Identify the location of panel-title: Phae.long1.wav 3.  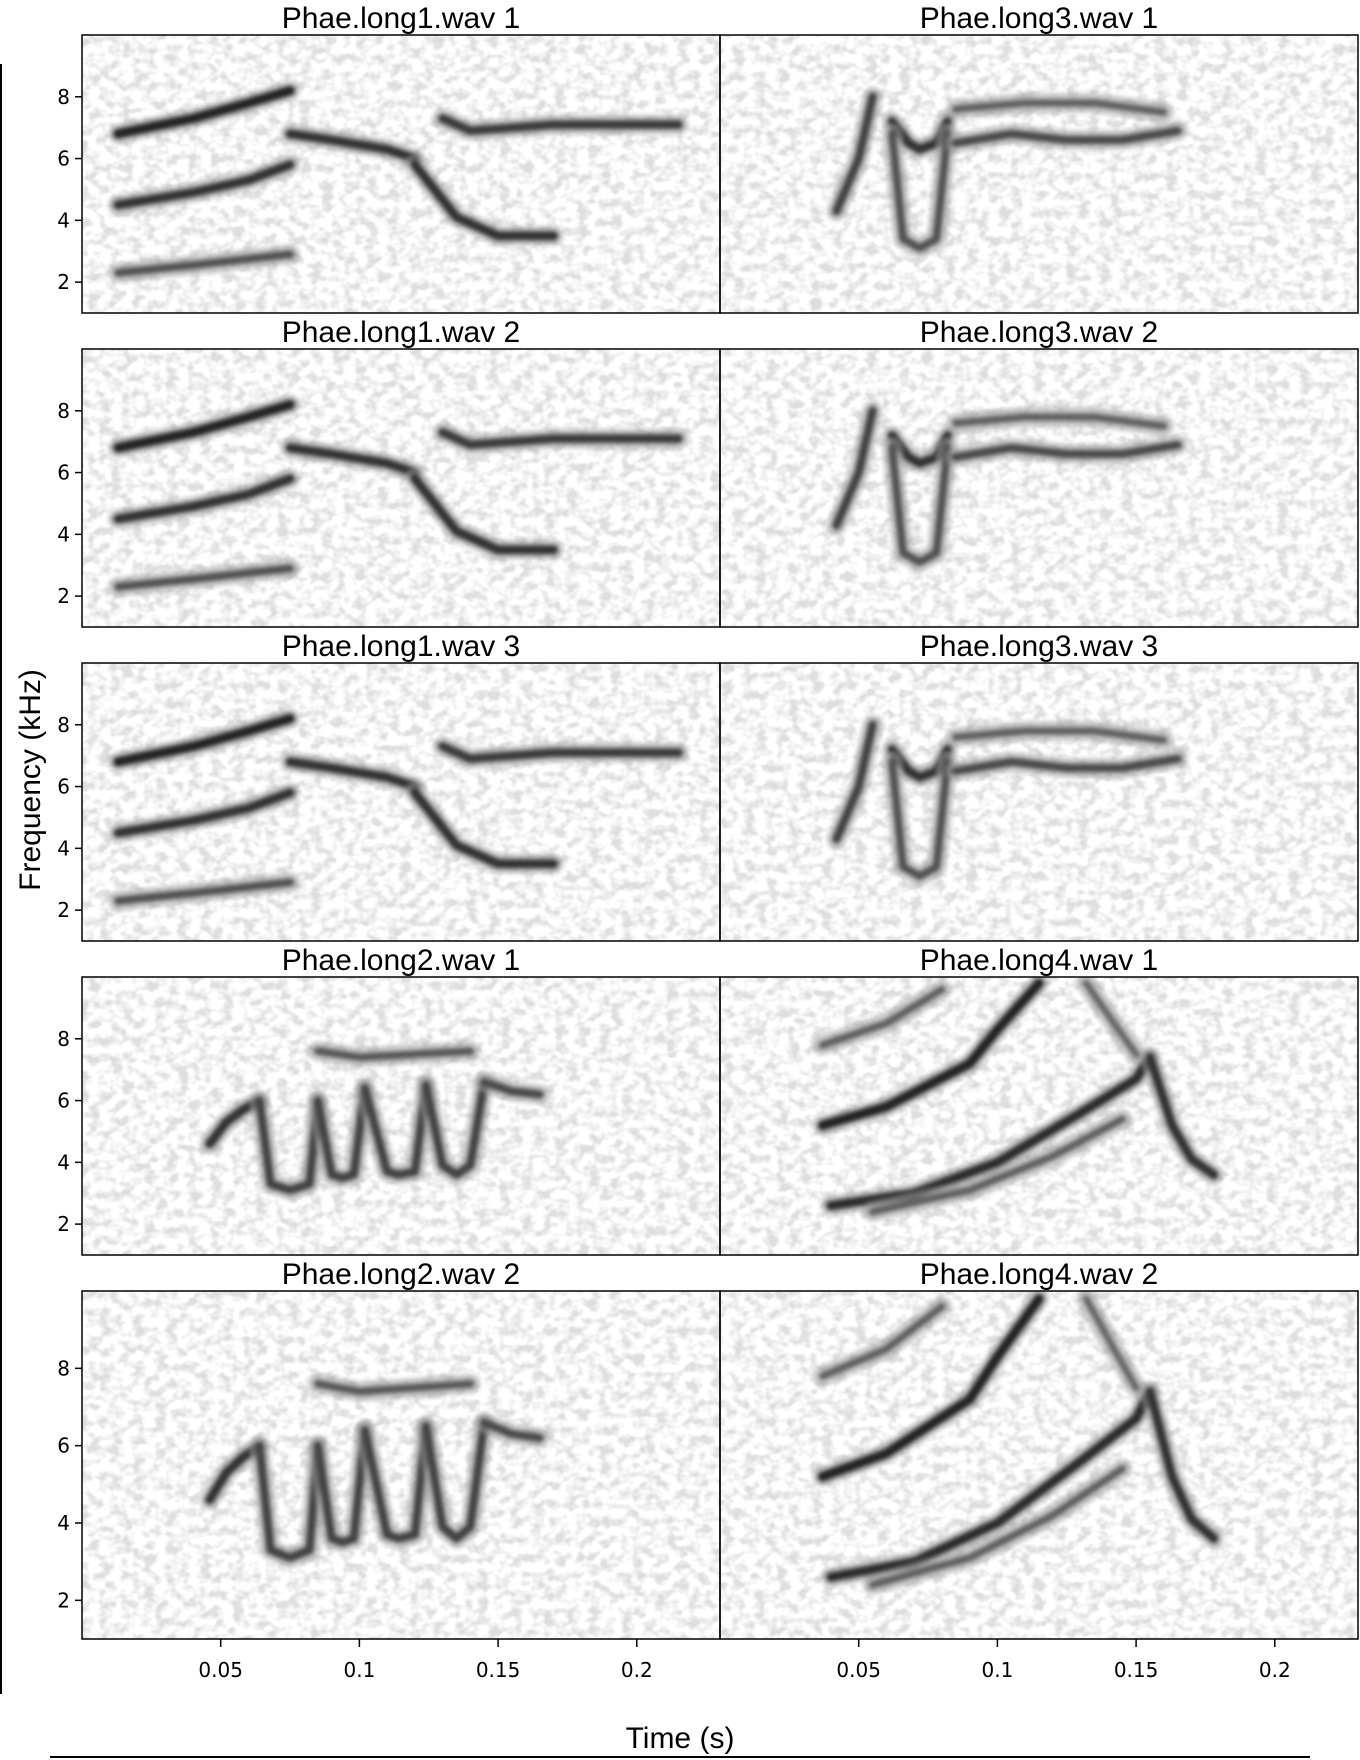
(401, 646).